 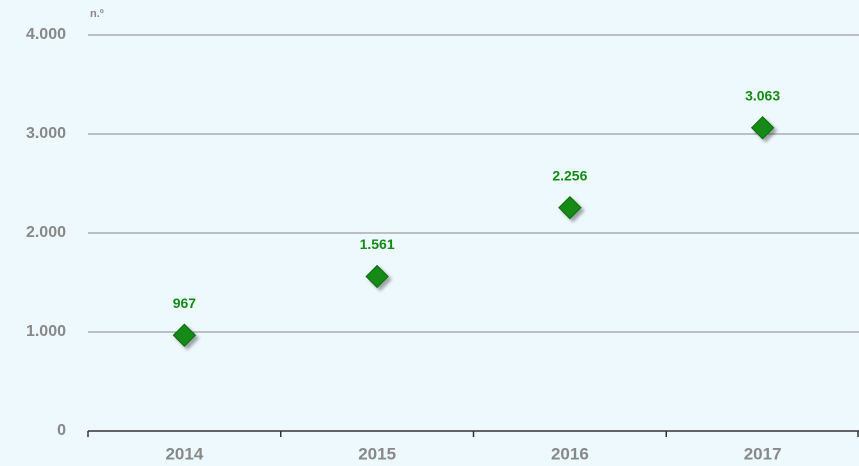 I want to click on x-tick-label: 2014, so click(x=184, y=453).